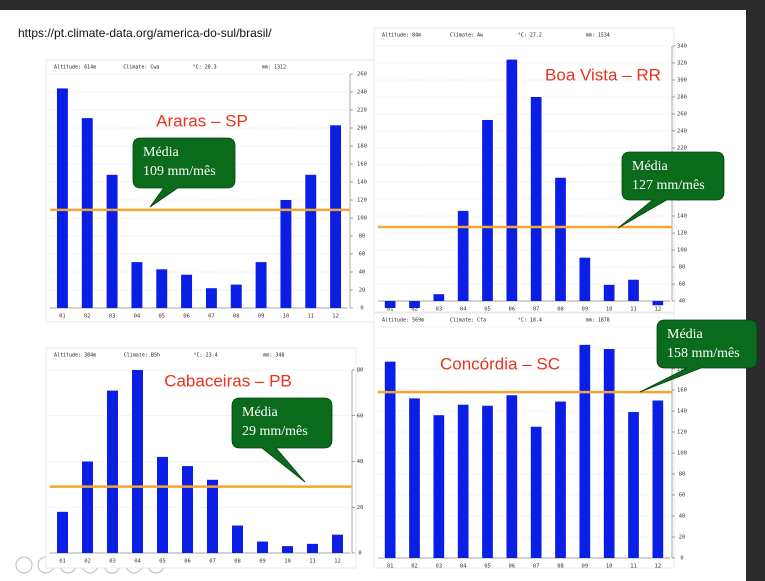 The height and width of the screenshot is (581, 765). I want to click on y-tick-label: 20, so click(362, 291).